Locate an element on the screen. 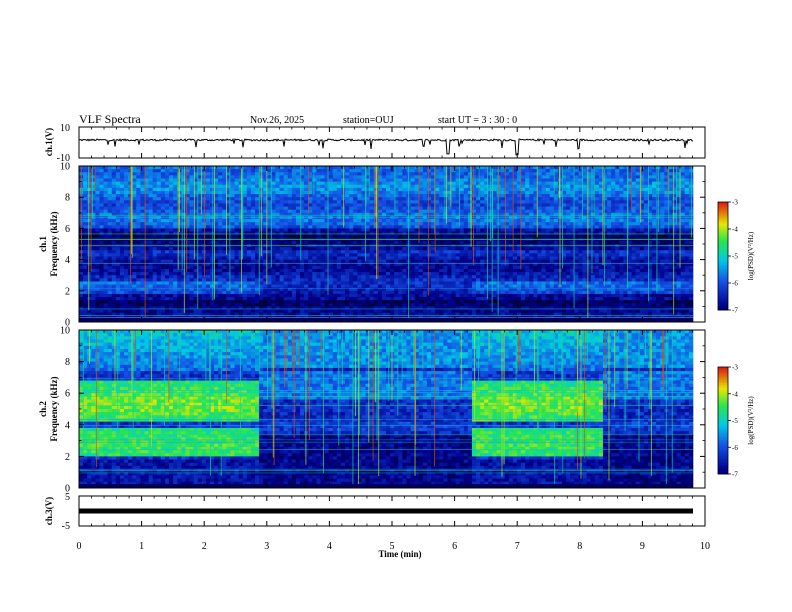 The width and height of the screenshot is (792, 612). time-tick-label: 1 is located at coordinates (141, 546).